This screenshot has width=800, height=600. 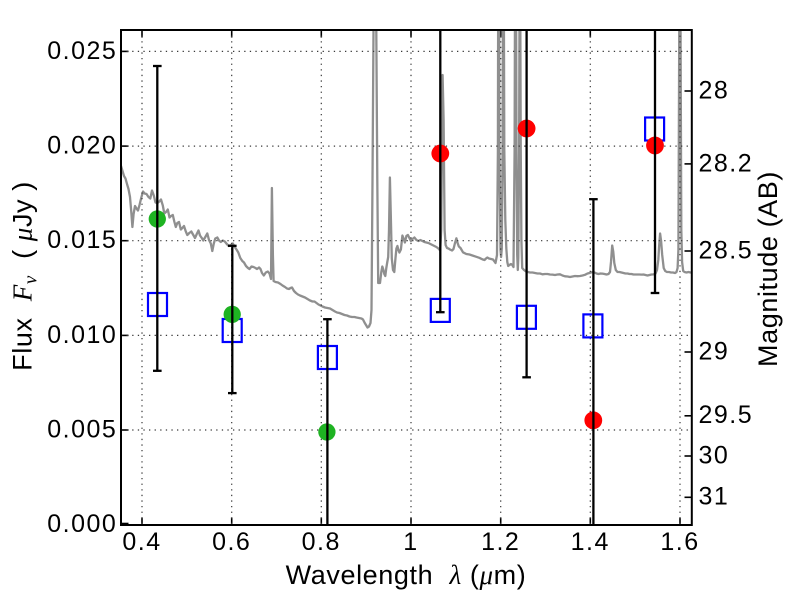 I want to click on svg-text: 1.4, so click(x=590, y=542).